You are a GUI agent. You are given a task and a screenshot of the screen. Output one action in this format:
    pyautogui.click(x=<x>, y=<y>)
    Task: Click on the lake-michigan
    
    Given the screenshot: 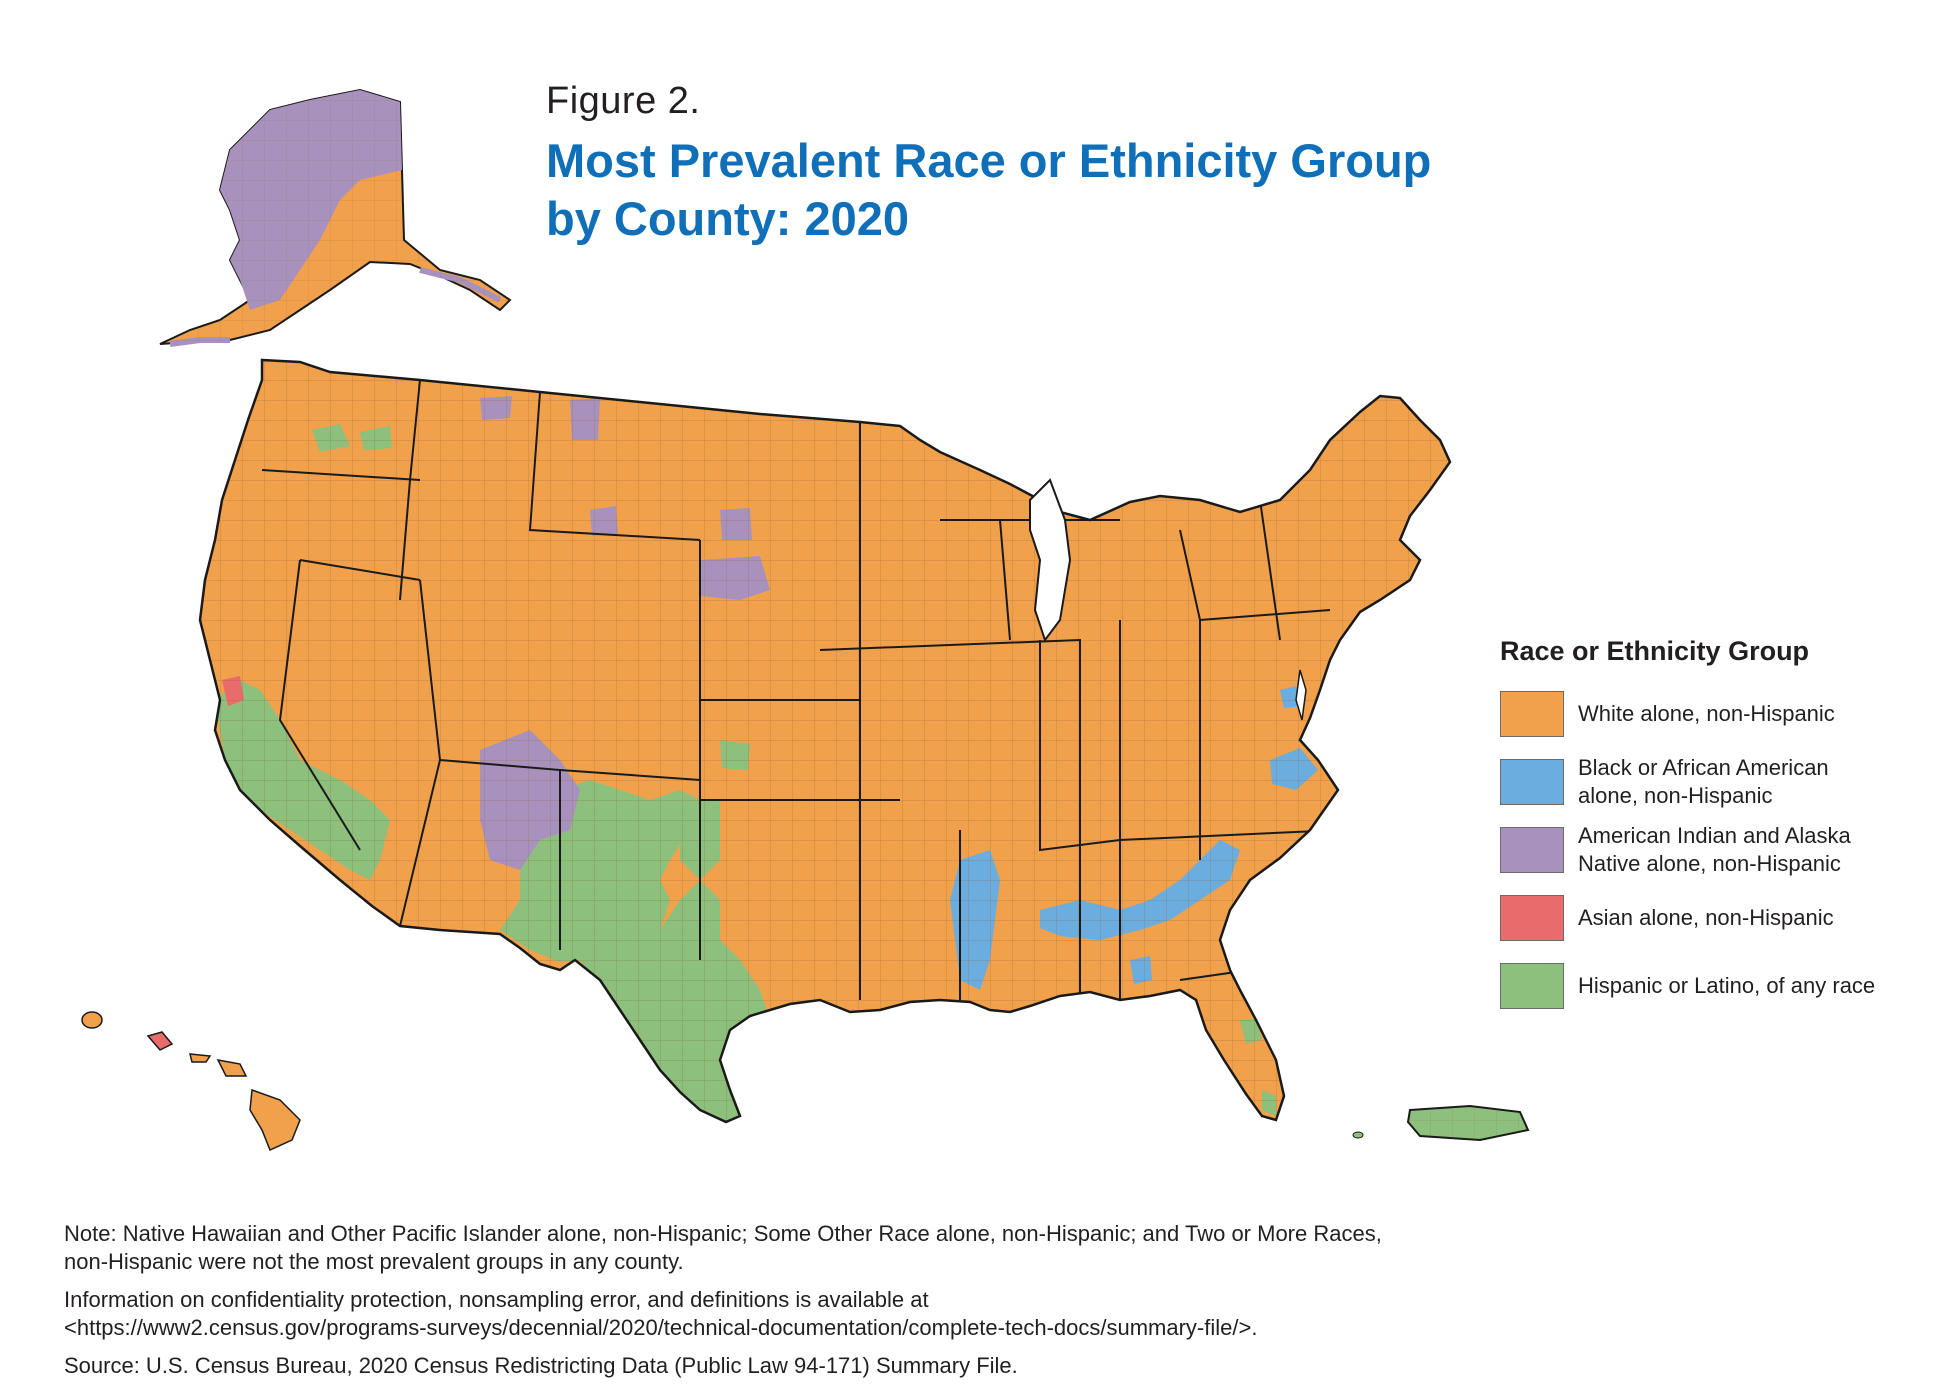 What is the action you would take?
    pyautogui.click(x=1050, y=560)
    